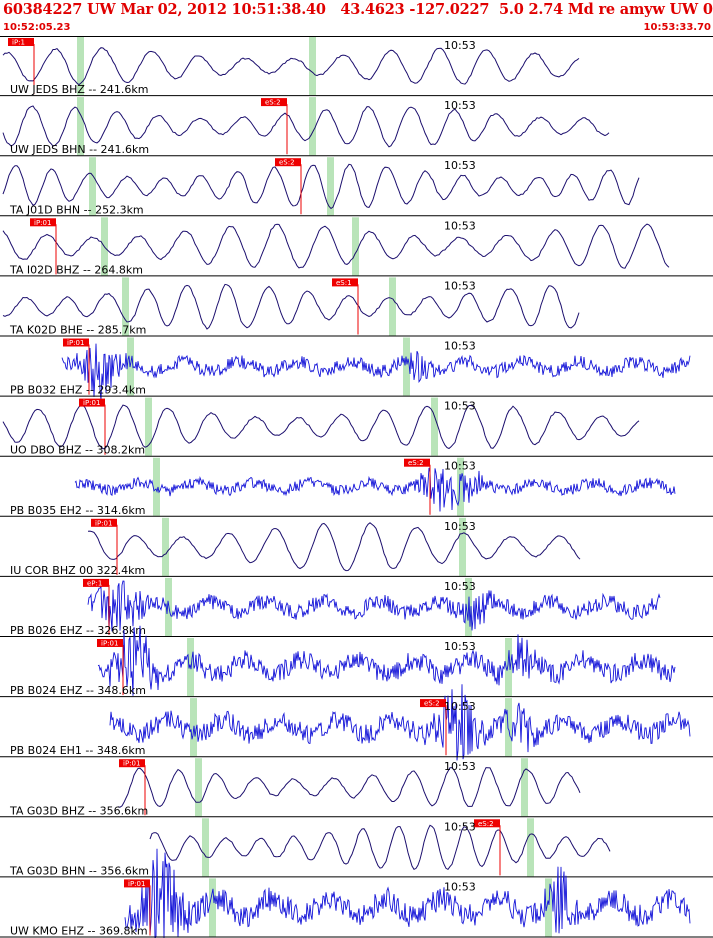  I want to click on station-label: UW JEDS BHZ -- 241.6km, so click(79, 89).